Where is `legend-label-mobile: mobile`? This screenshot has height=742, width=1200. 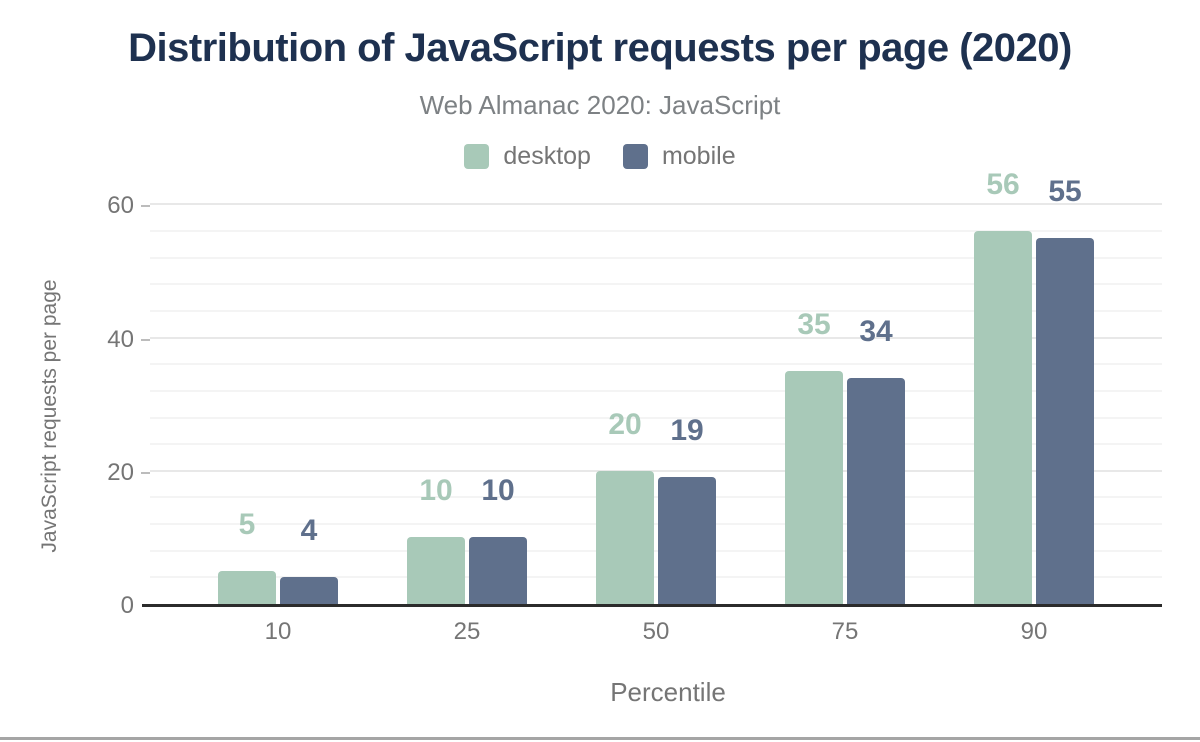 legend-label-mobile: mobile is located at coordinates (698, 156).